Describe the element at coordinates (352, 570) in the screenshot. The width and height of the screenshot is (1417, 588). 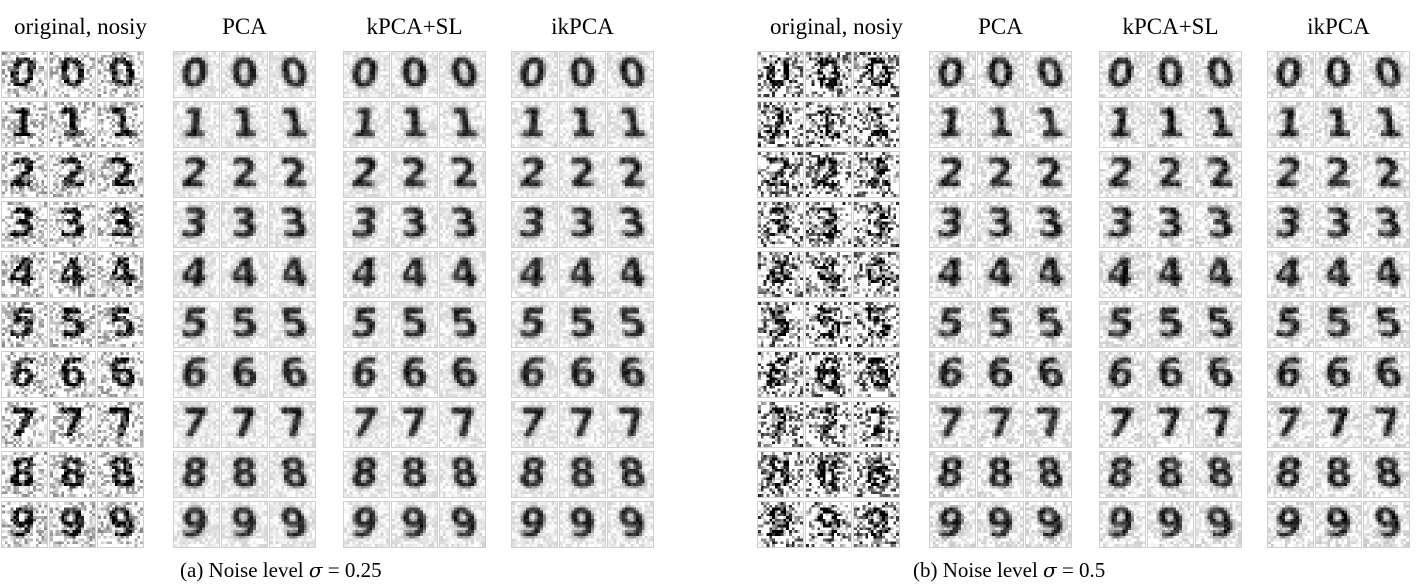
I see `caption-suffix: = 0.25` at that location.